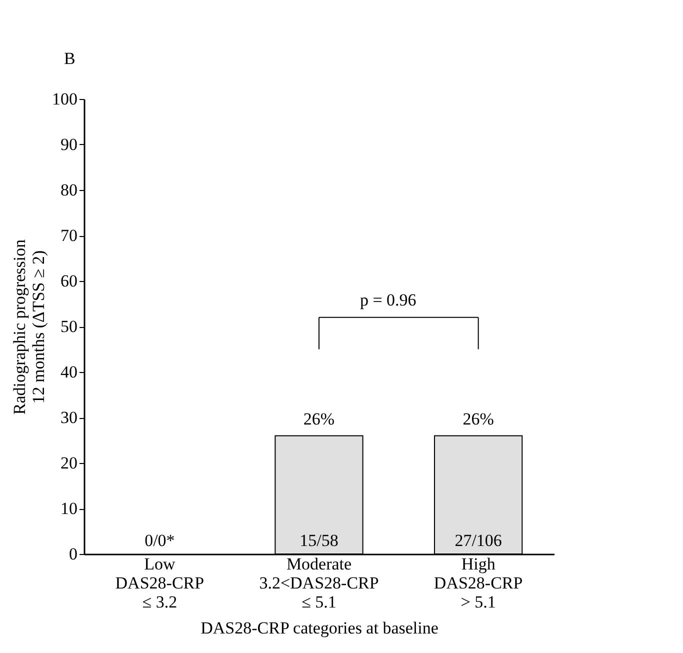  Describe the element at coordinates (69, 190) in the screenshot. I see `y-tick-label: 80` at that location.